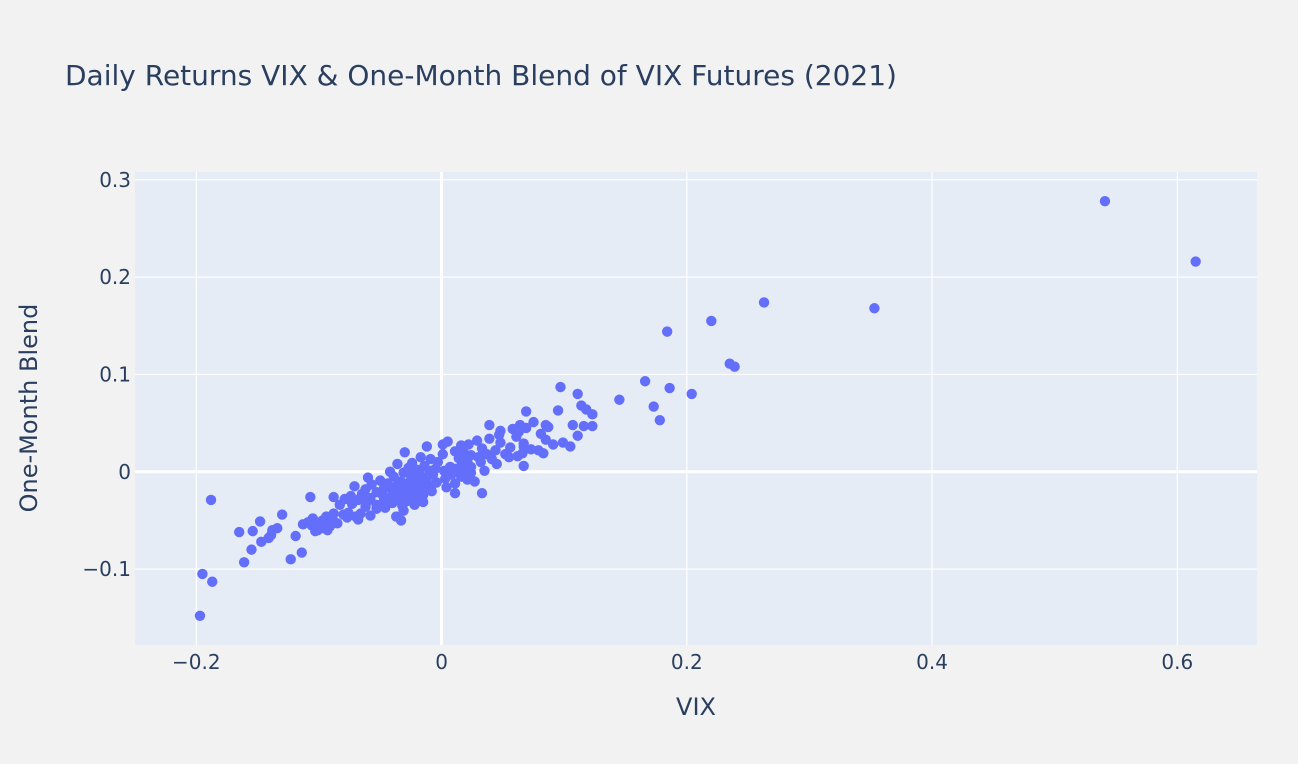 The height and width of the screenshot is (764, 1298). I want to click on y-tick-label: 0.2, so click(115, 277).